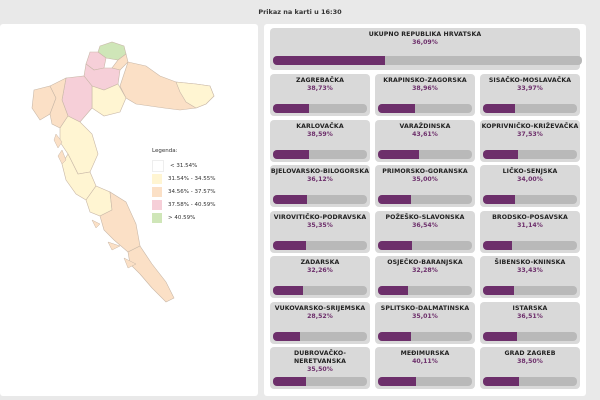 The width and height of the screenshot is (600, 400). Describe the element at coordinates (425, 316) in the screenshot. I see `tile-value: 35,01%` at that location.